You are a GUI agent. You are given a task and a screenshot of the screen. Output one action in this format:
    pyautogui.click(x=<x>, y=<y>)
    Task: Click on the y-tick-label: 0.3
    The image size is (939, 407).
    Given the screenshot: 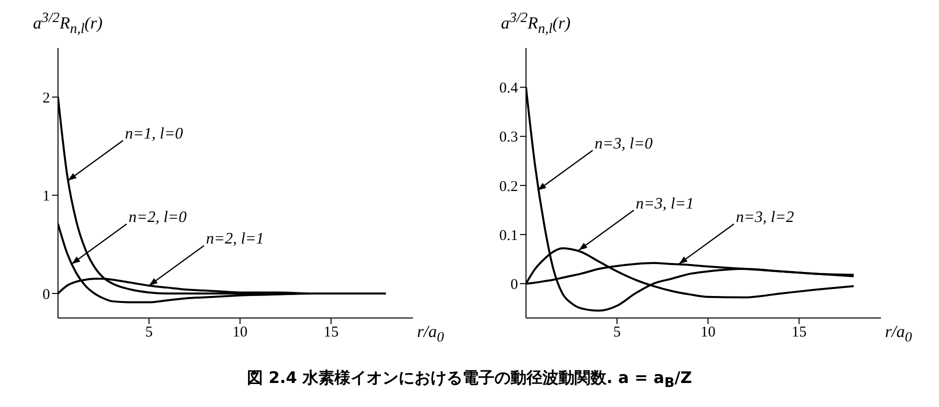 What is the action you would take?
    pyautogui.click(x=508, y=138)
    